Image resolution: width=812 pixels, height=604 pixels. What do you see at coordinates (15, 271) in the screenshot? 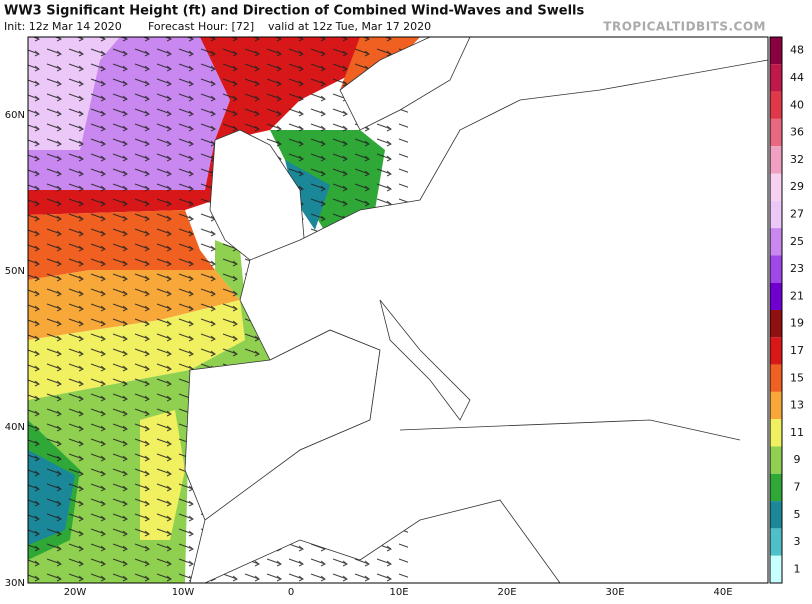
I see `lat-label: 50N` at bounding box center [15, 271].